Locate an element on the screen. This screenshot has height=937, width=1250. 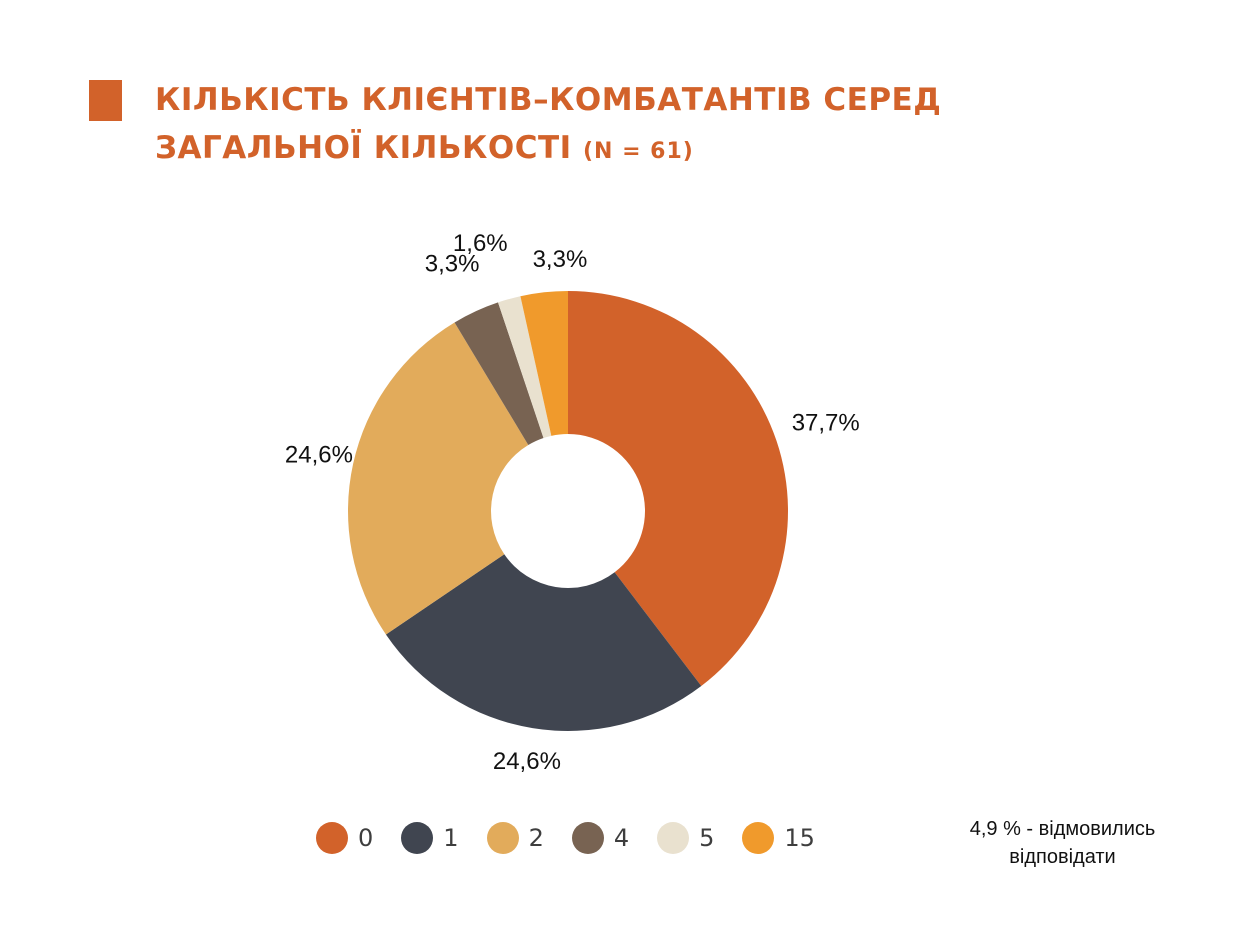
chart-legend: 0 1 2 4 5 15 is located at coordinates (579, 838).